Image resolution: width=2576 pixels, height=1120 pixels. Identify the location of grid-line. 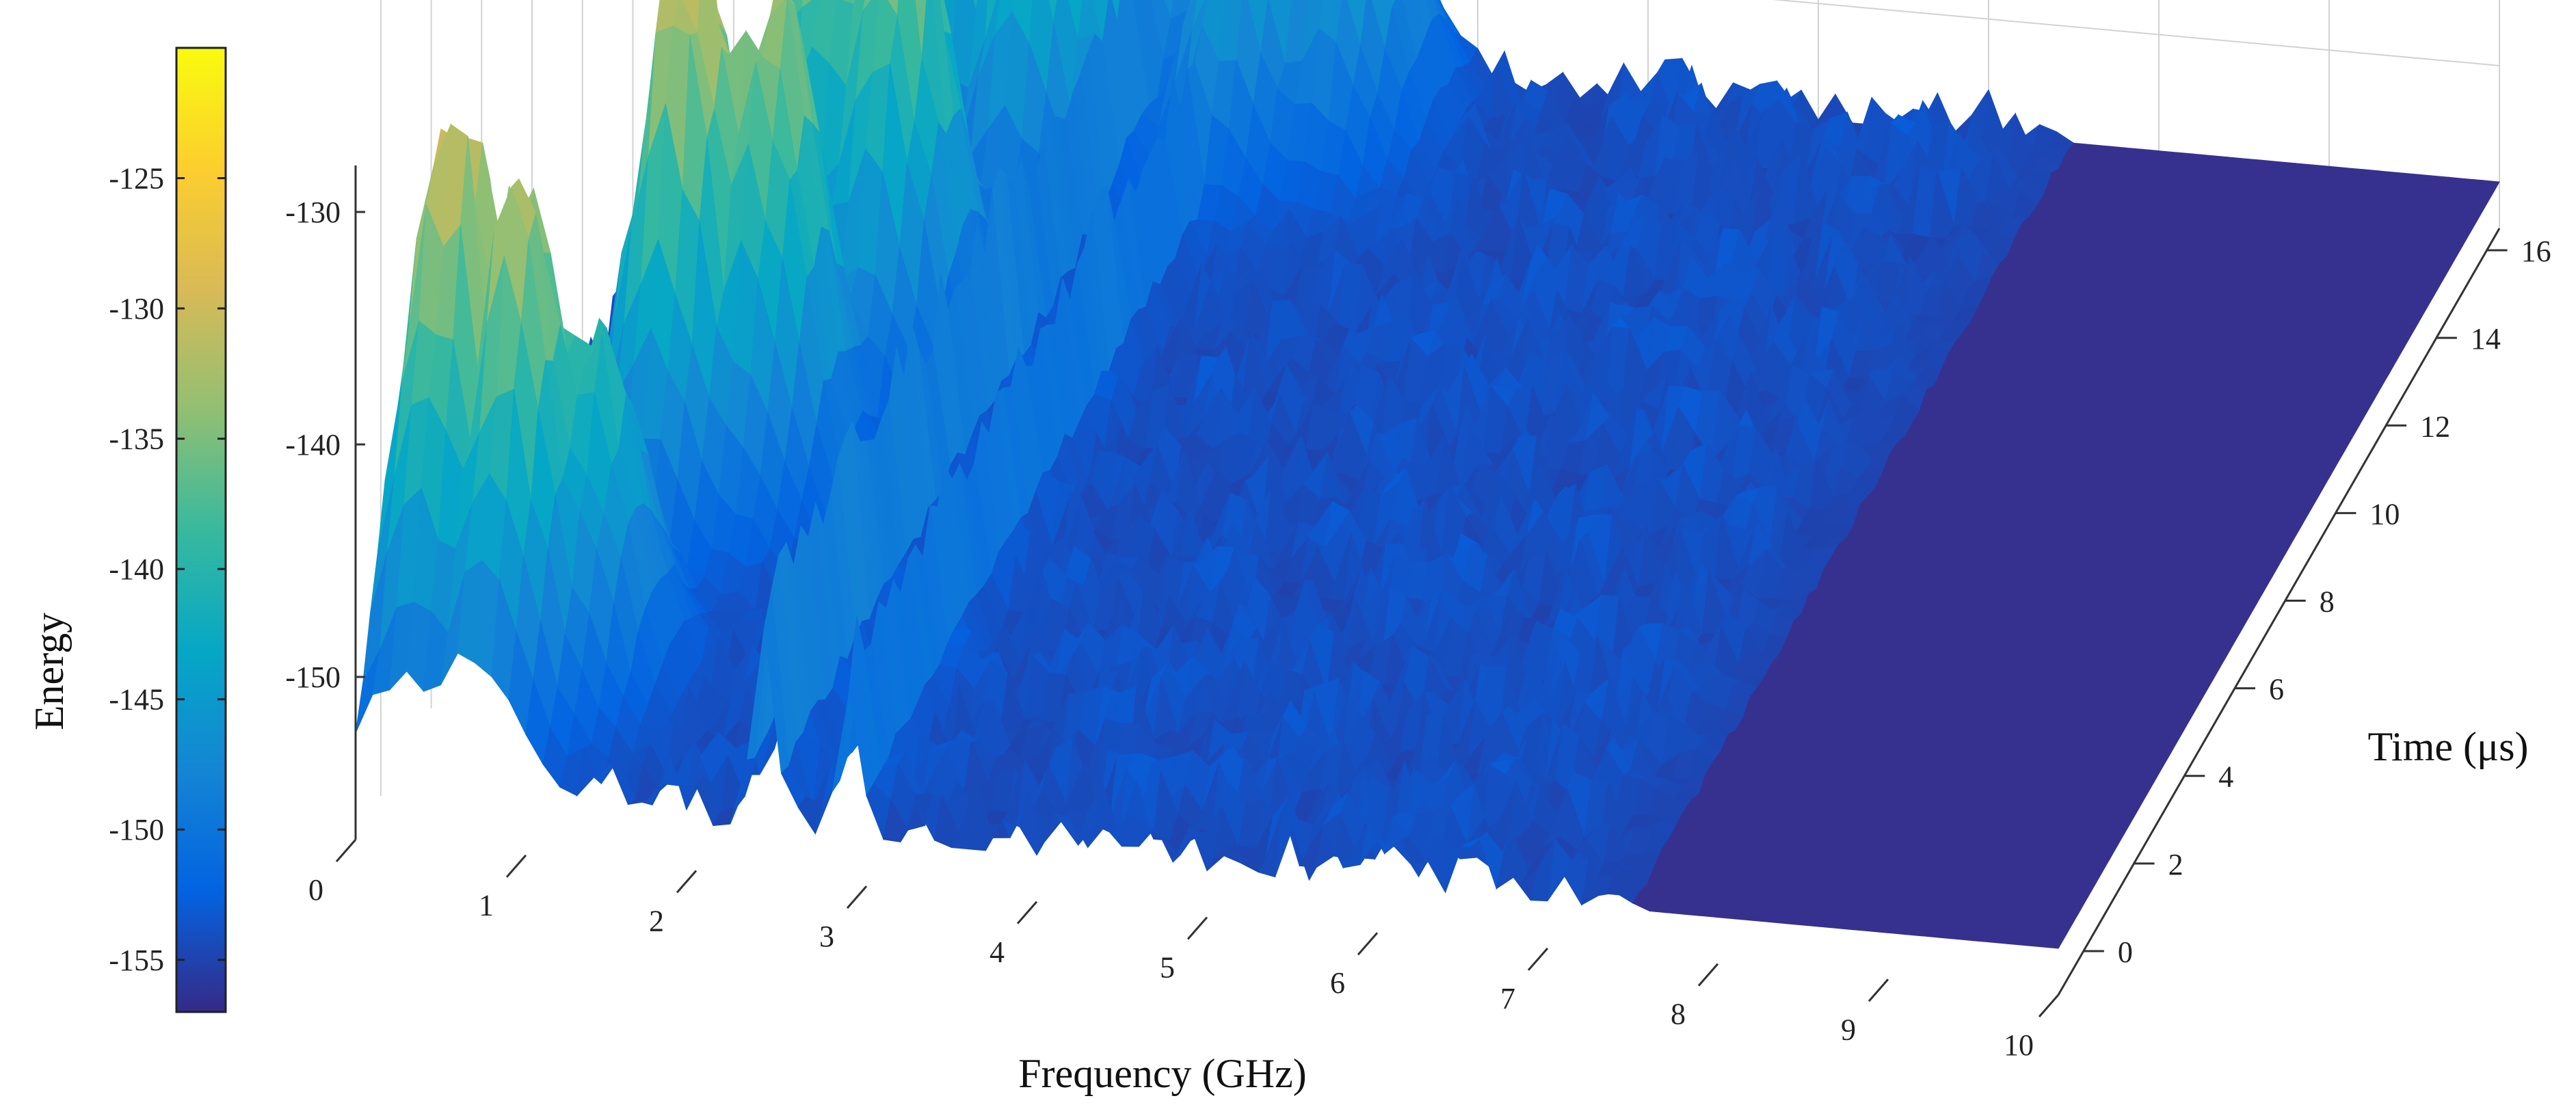
(2135, 33).